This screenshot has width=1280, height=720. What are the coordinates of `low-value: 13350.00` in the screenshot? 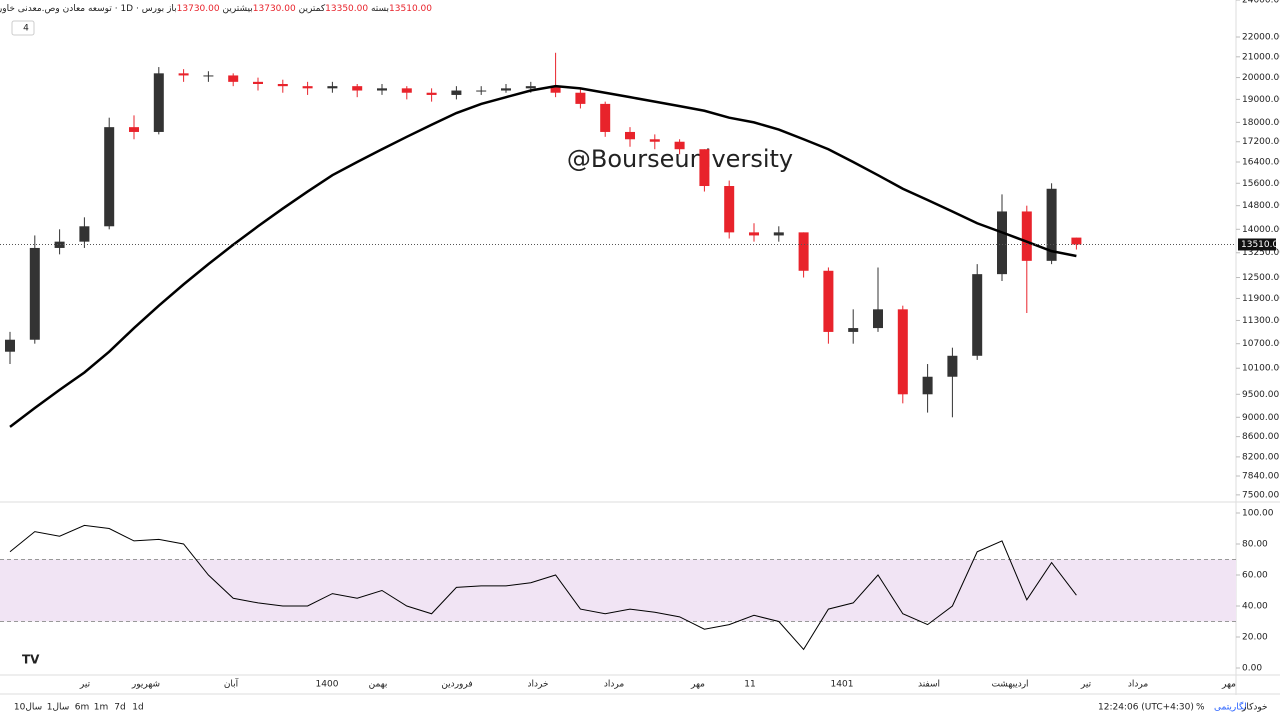 It's located at (347, 9).